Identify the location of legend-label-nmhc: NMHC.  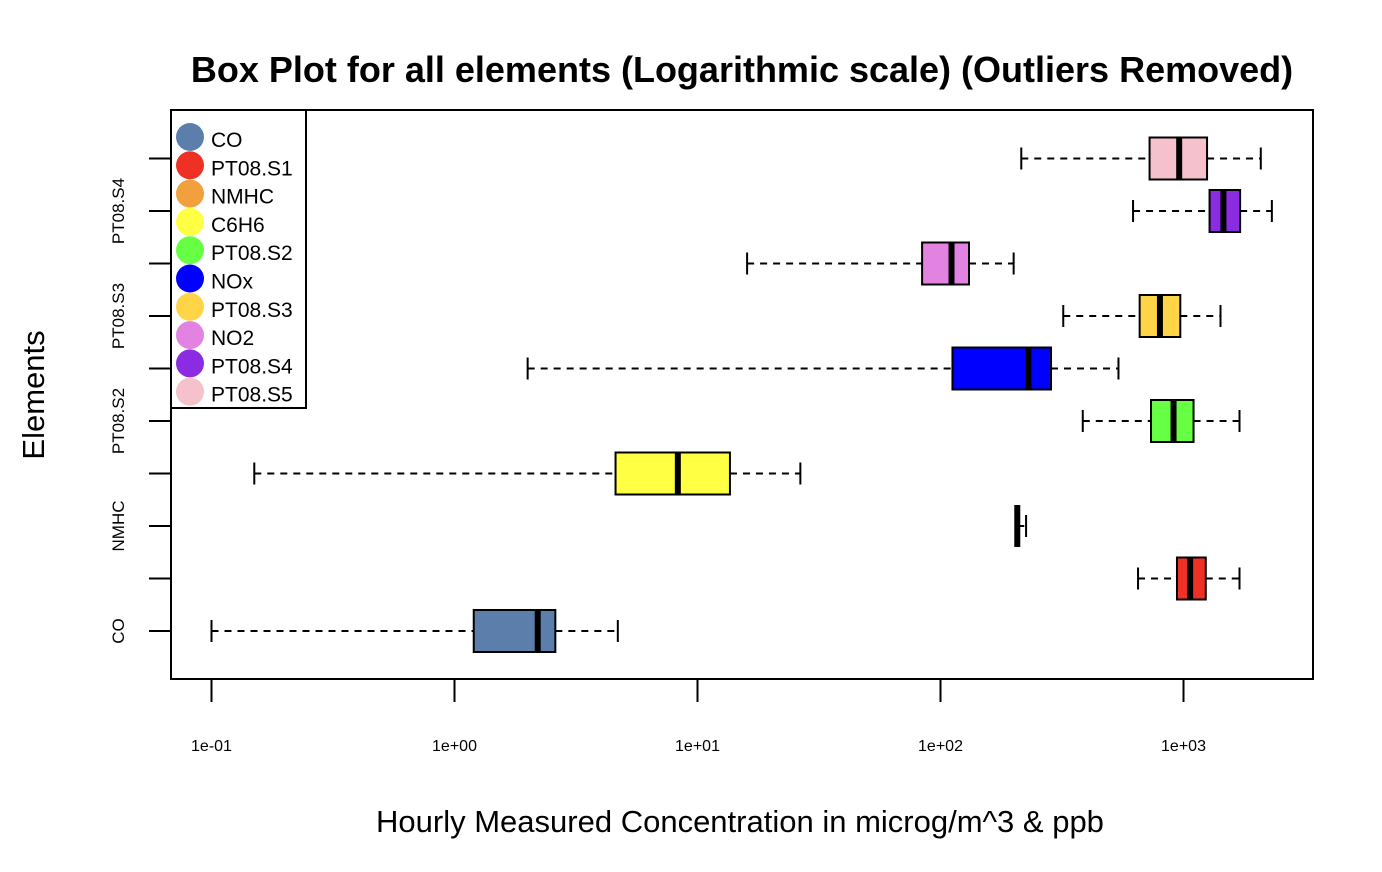
(242, 197).